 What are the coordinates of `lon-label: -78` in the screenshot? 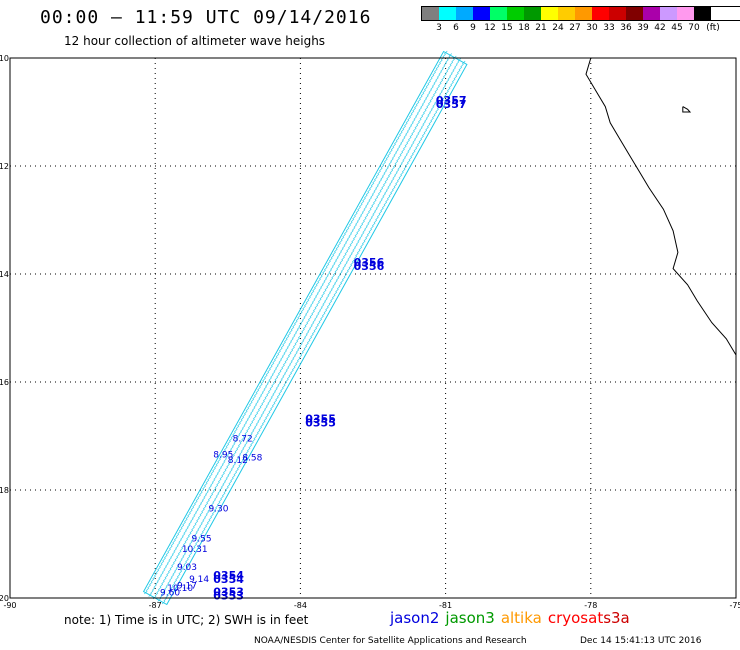 It's located at (590, 605).